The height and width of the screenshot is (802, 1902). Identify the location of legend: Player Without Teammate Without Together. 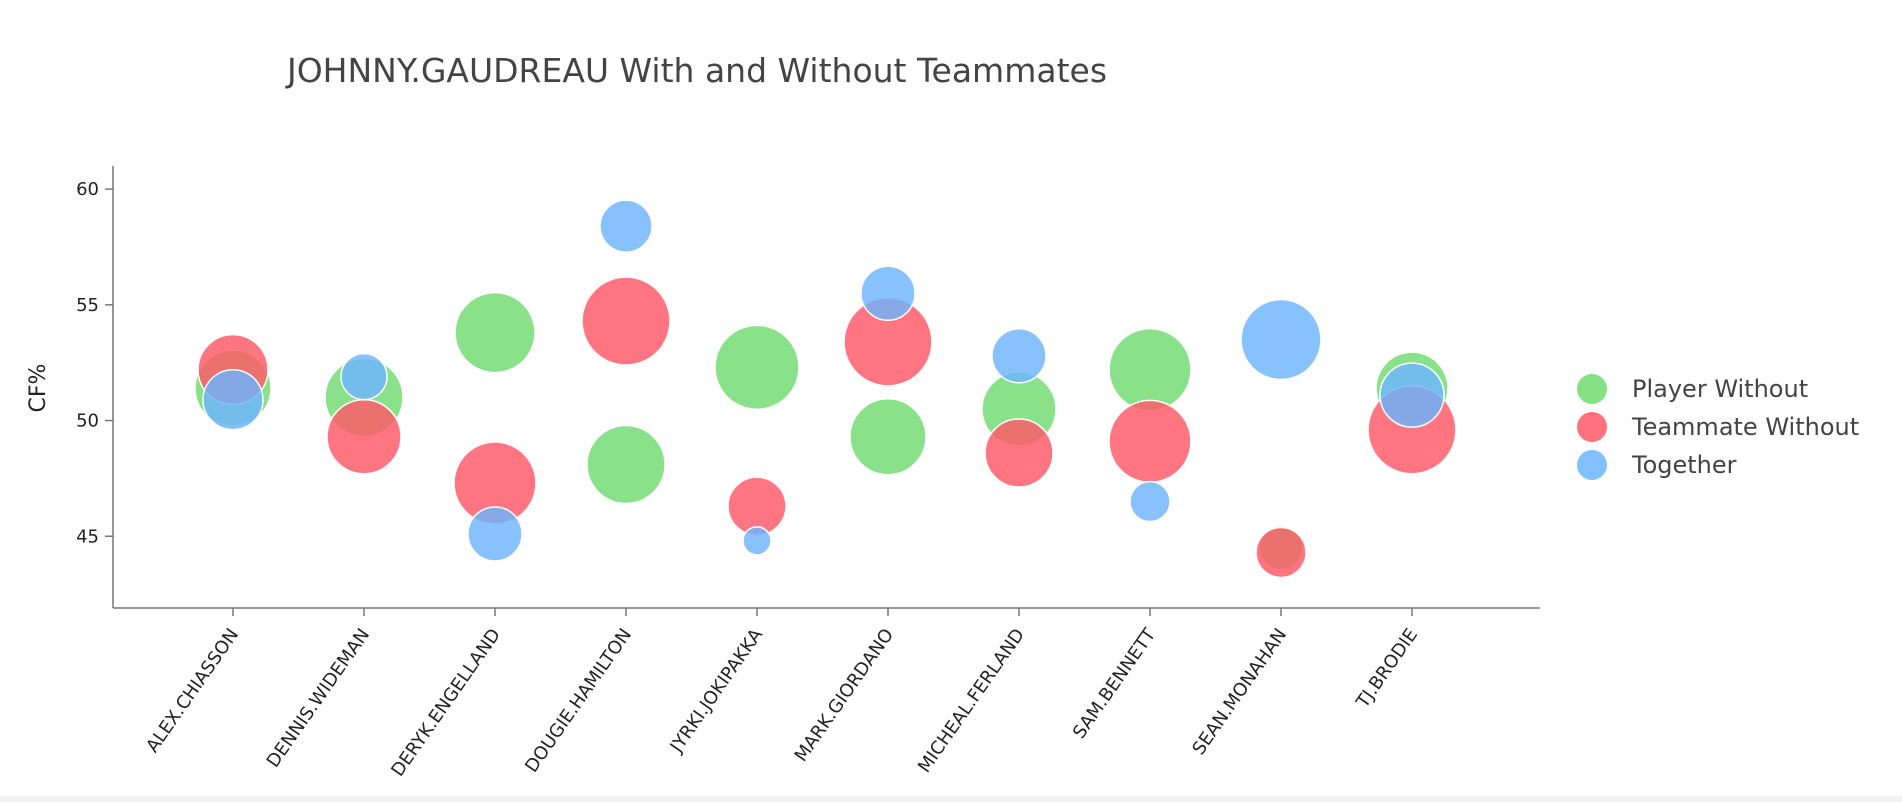
(1718, 427).